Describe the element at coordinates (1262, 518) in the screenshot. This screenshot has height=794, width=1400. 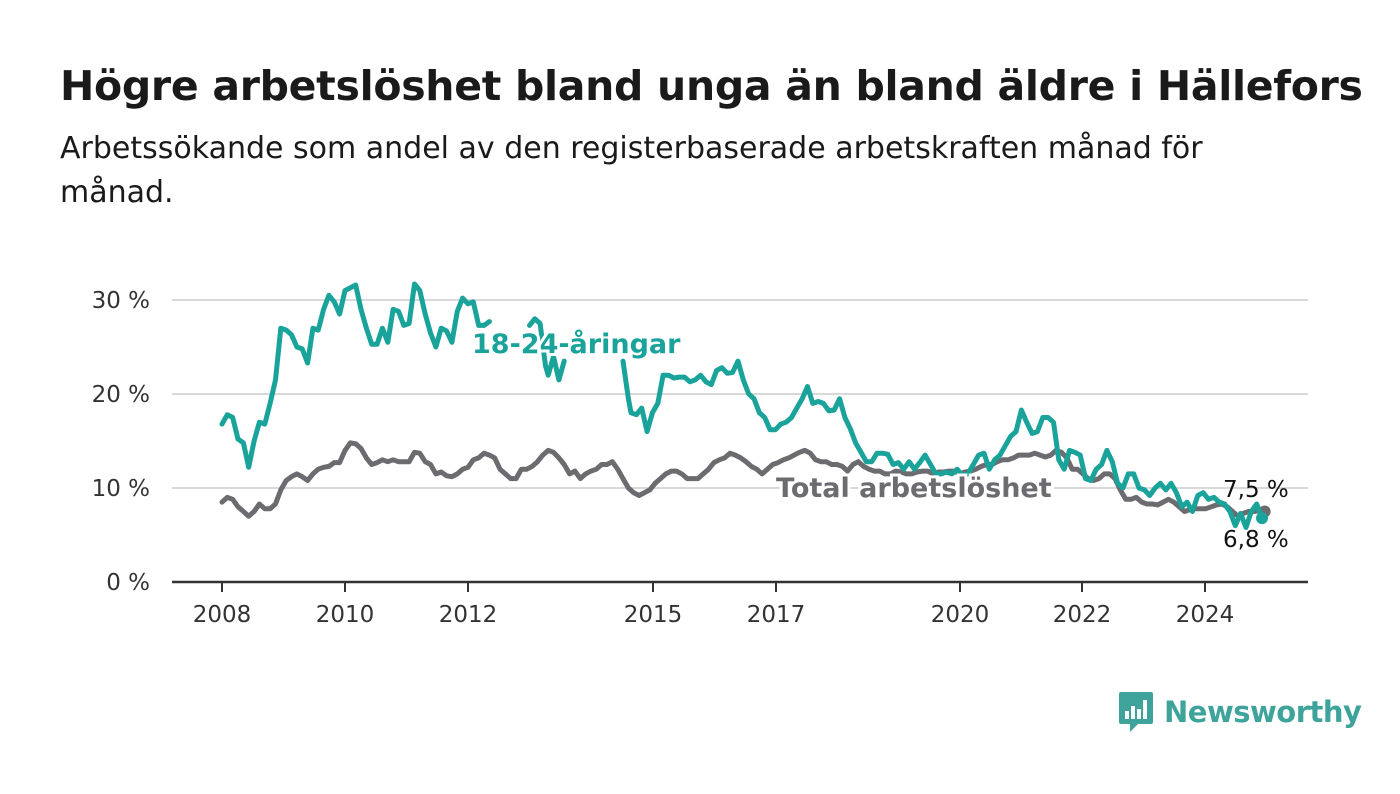
I see `end-point-youth` at that location.